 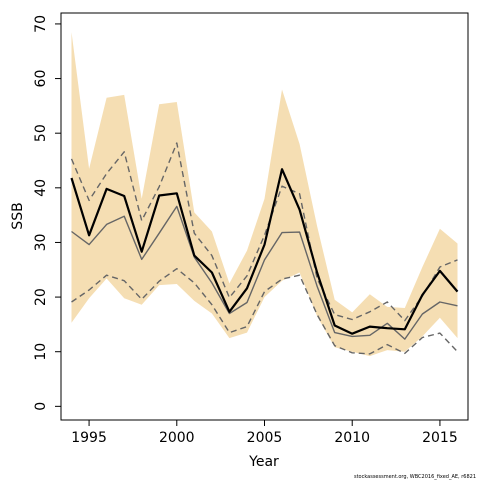 What do you see at coordinates (352, 438) in the screenshot?
I see `x-tick-label: 2010` at bounding box center [352, 438].